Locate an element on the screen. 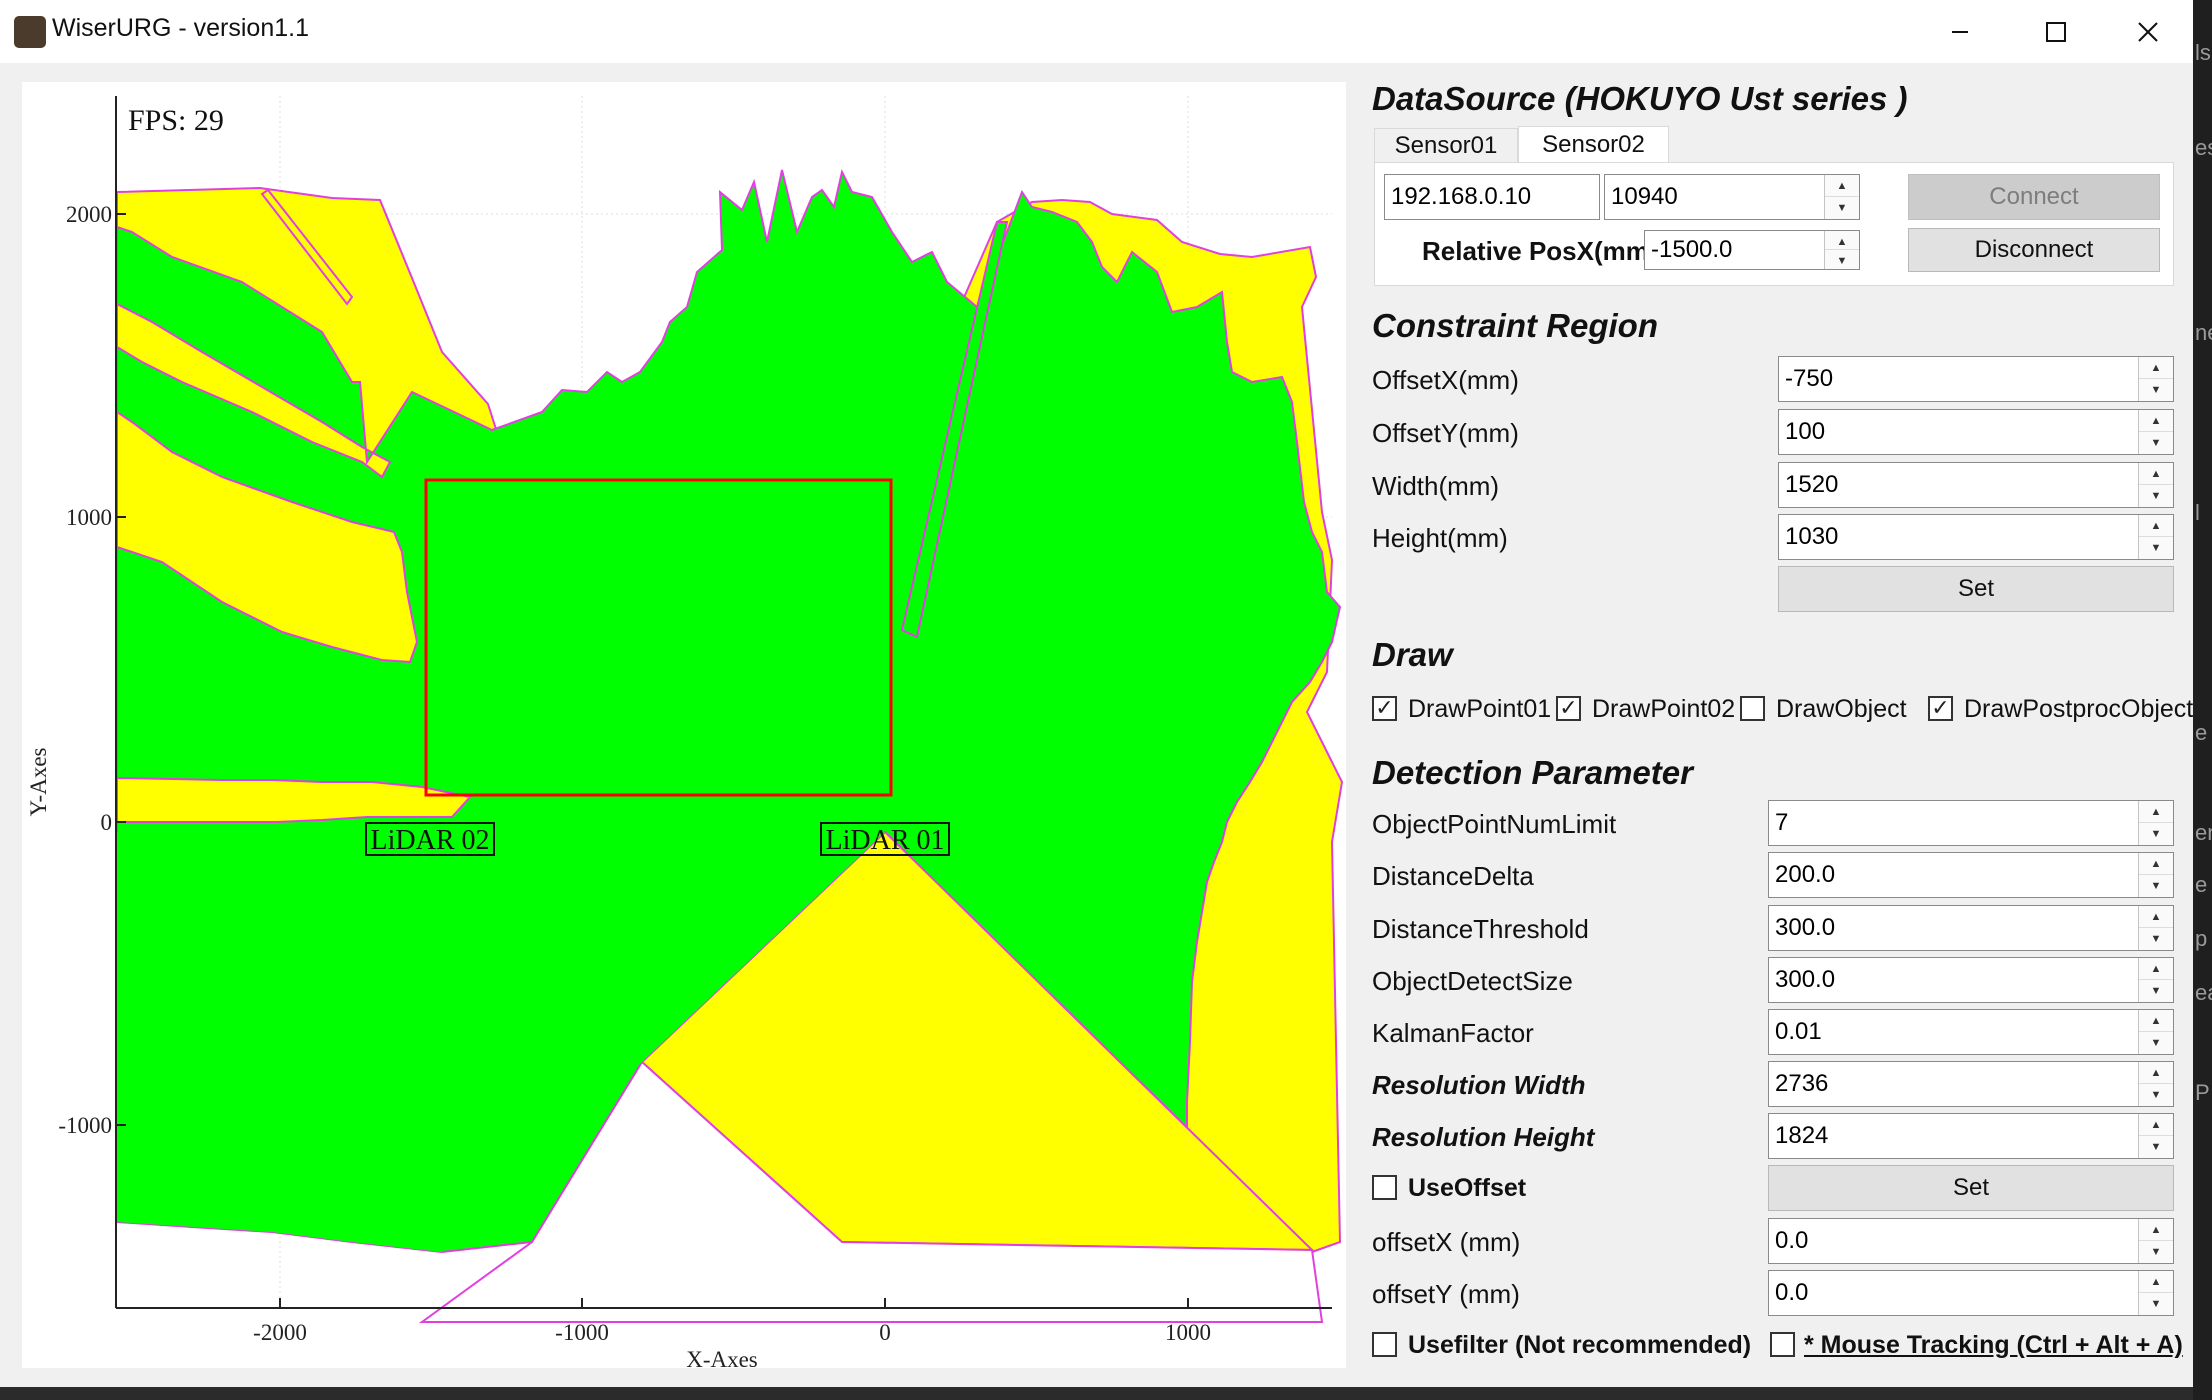 The image size is (2212, 1400). constraint-offsetx-spinbox: -750 ▲ ▼ is located at coordinates (1976, 379).